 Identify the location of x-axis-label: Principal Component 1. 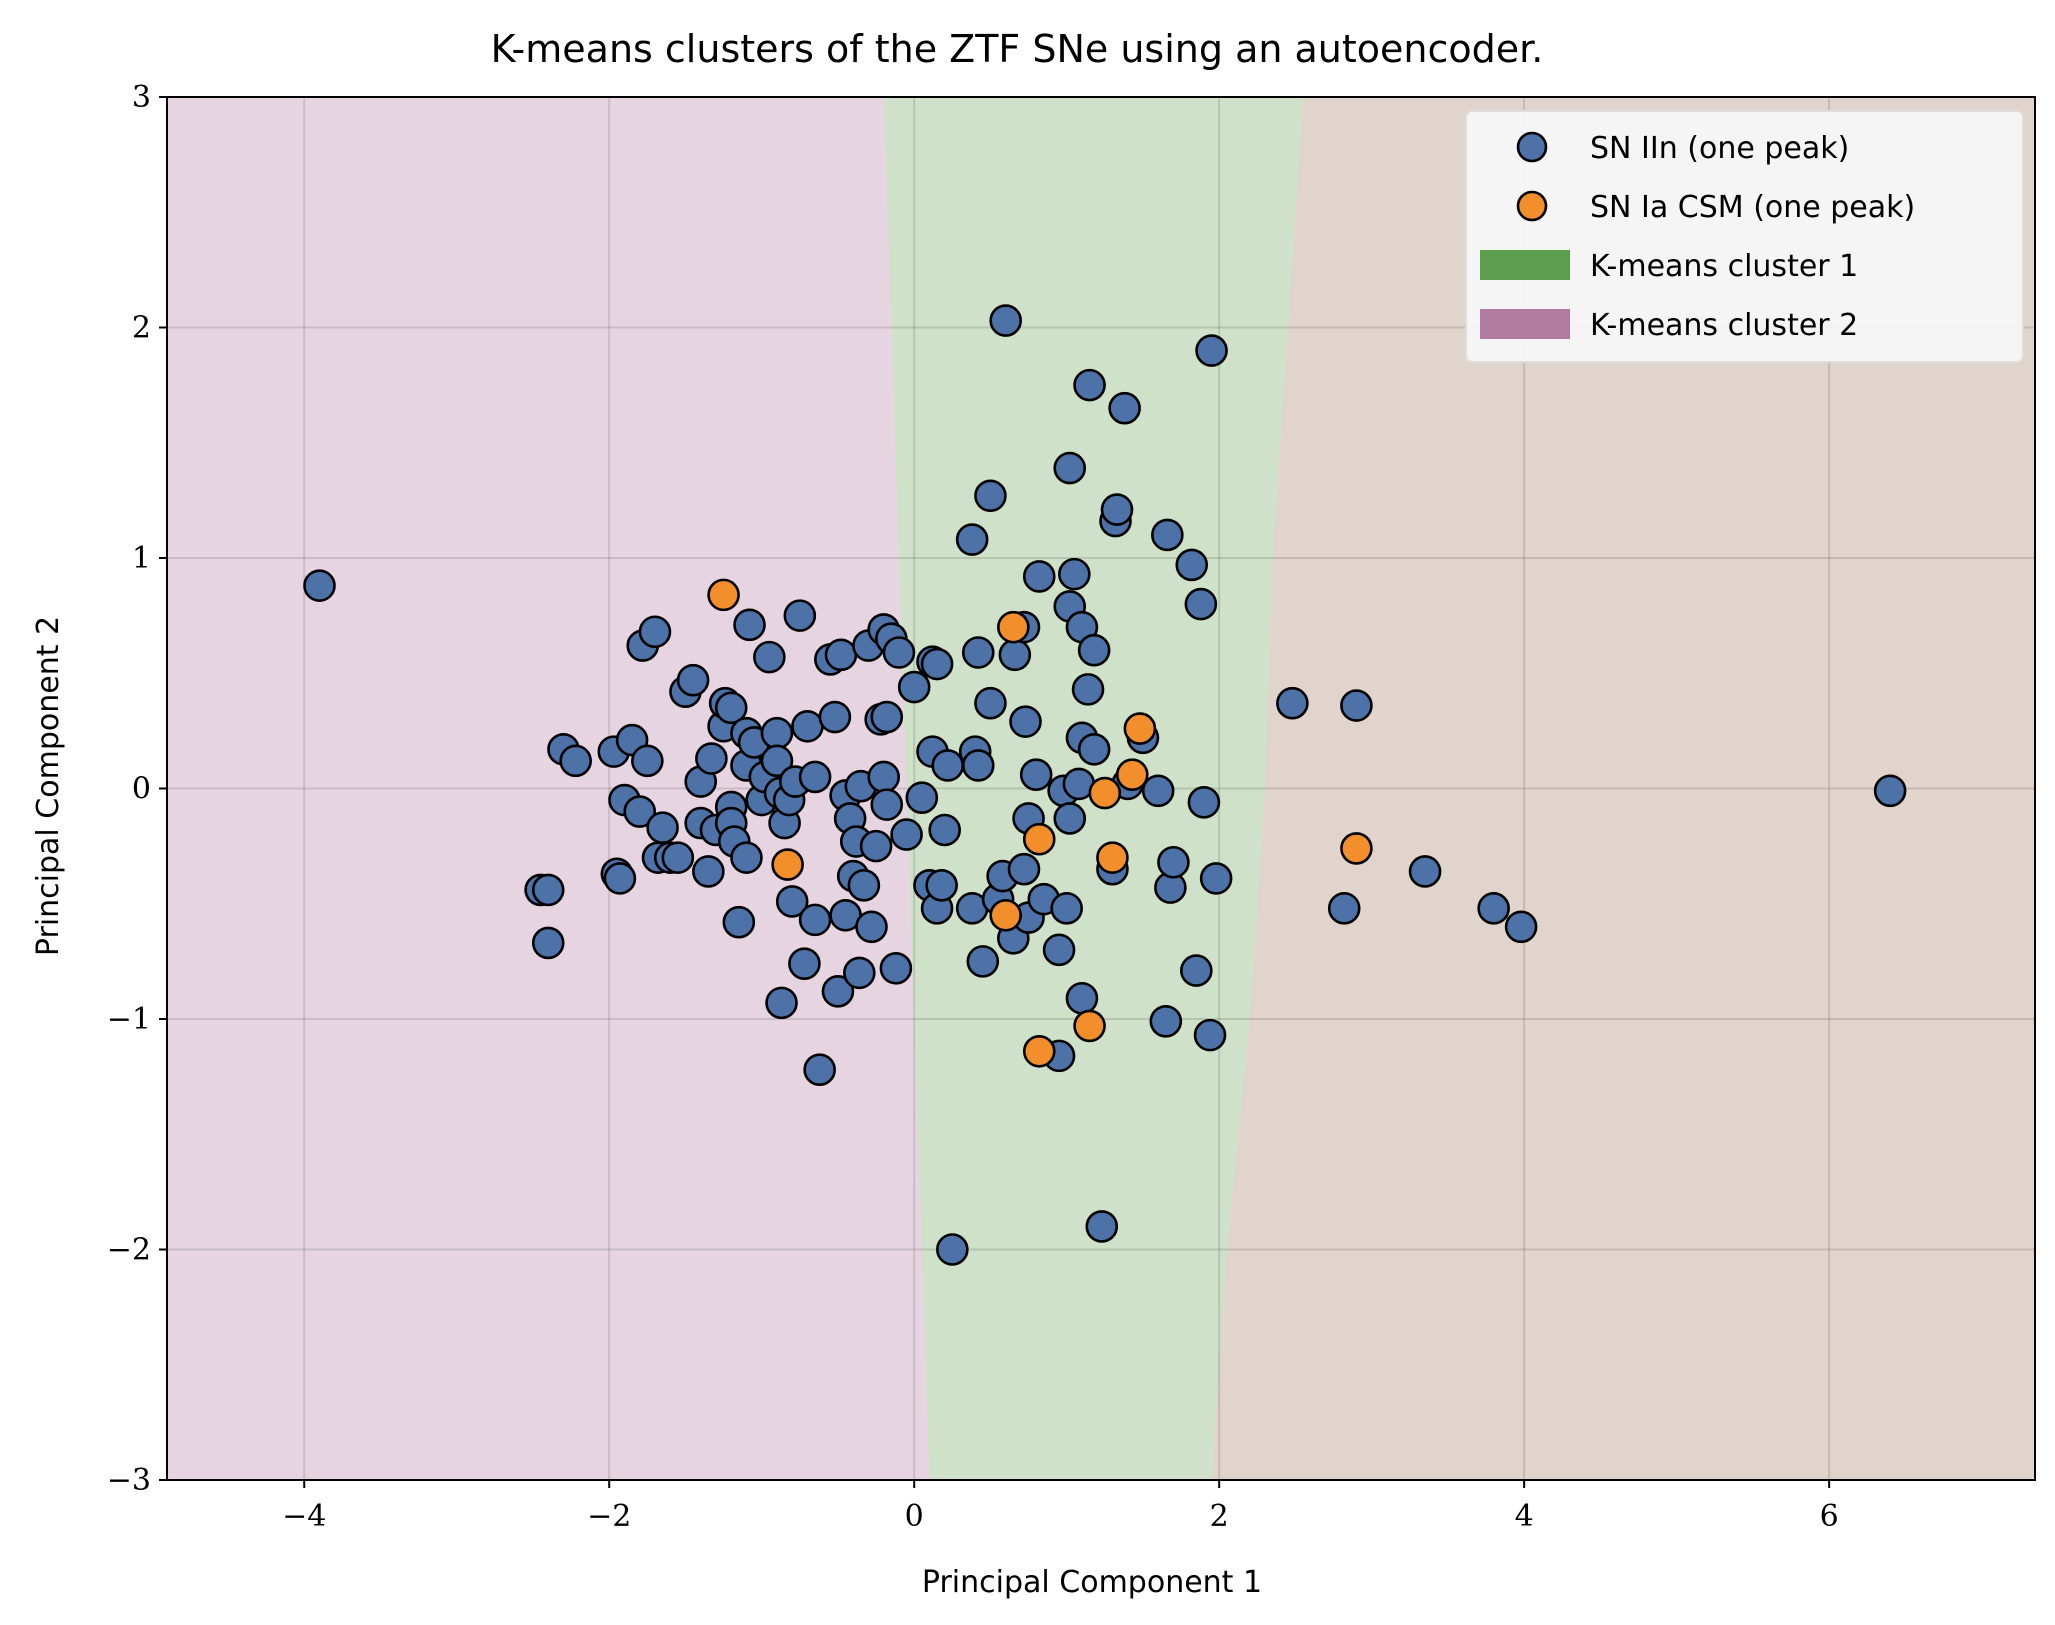
(1092, 1582).